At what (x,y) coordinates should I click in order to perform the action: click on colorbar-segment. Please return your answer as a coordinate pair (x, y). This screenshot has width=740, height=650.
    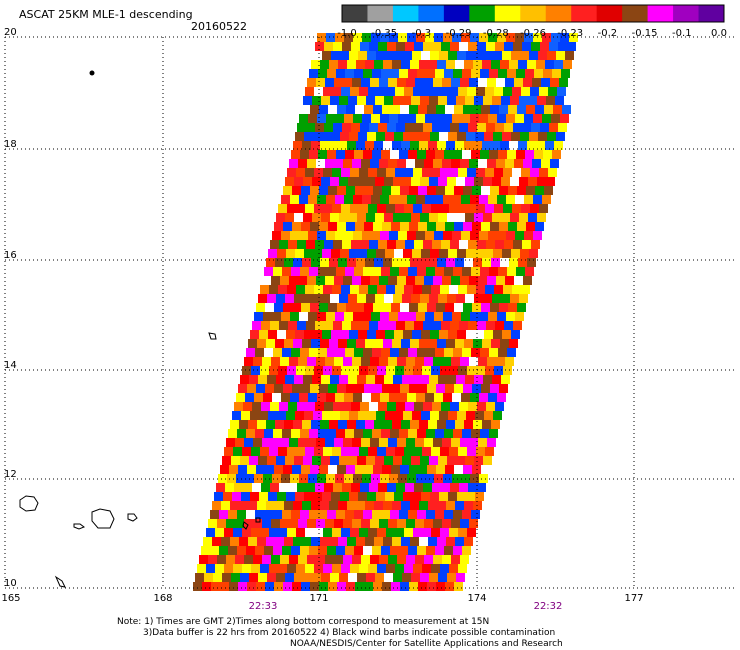
    Looking at the image, I should click on (609, 13).